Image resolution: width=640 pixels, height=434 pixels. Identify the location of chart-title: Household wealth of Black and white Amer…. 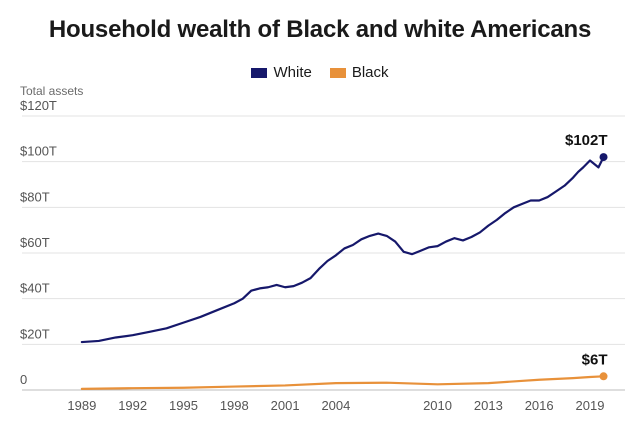
(320, 29).